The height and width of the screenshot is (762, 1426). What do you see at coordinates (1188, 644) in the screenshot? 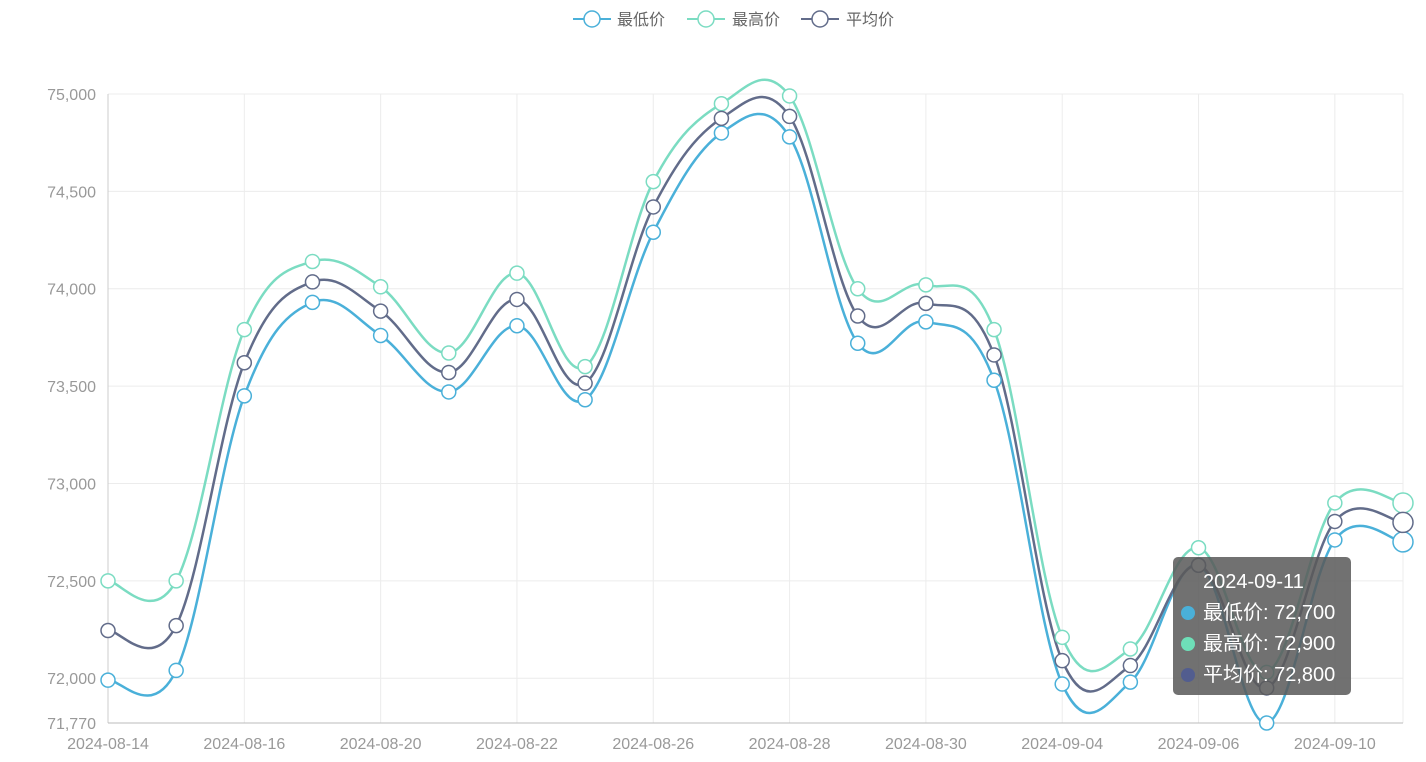
I see `tooltip-dot-max` at bounding box center [1188, 644].